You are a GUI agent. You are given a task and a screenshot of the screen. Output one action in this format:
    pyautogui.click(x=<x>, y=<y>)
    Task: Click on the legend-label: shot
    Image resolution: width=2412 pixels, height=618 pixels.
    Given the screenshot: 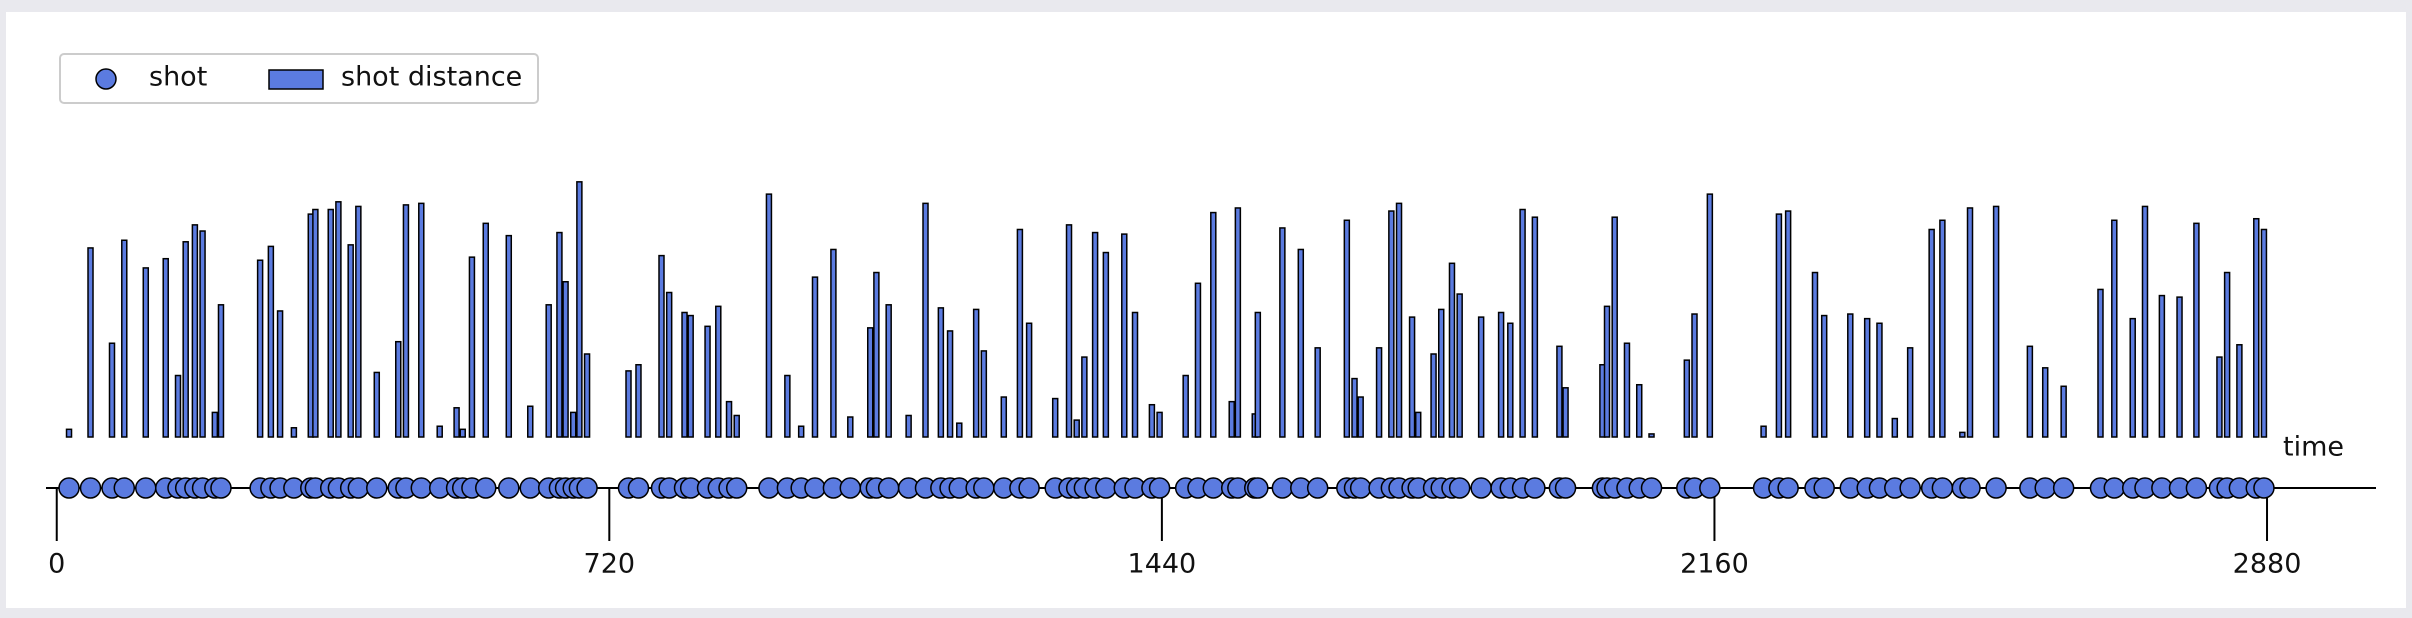 What is the action you would take?
    pyautogui.click(x=178, y=77)
    